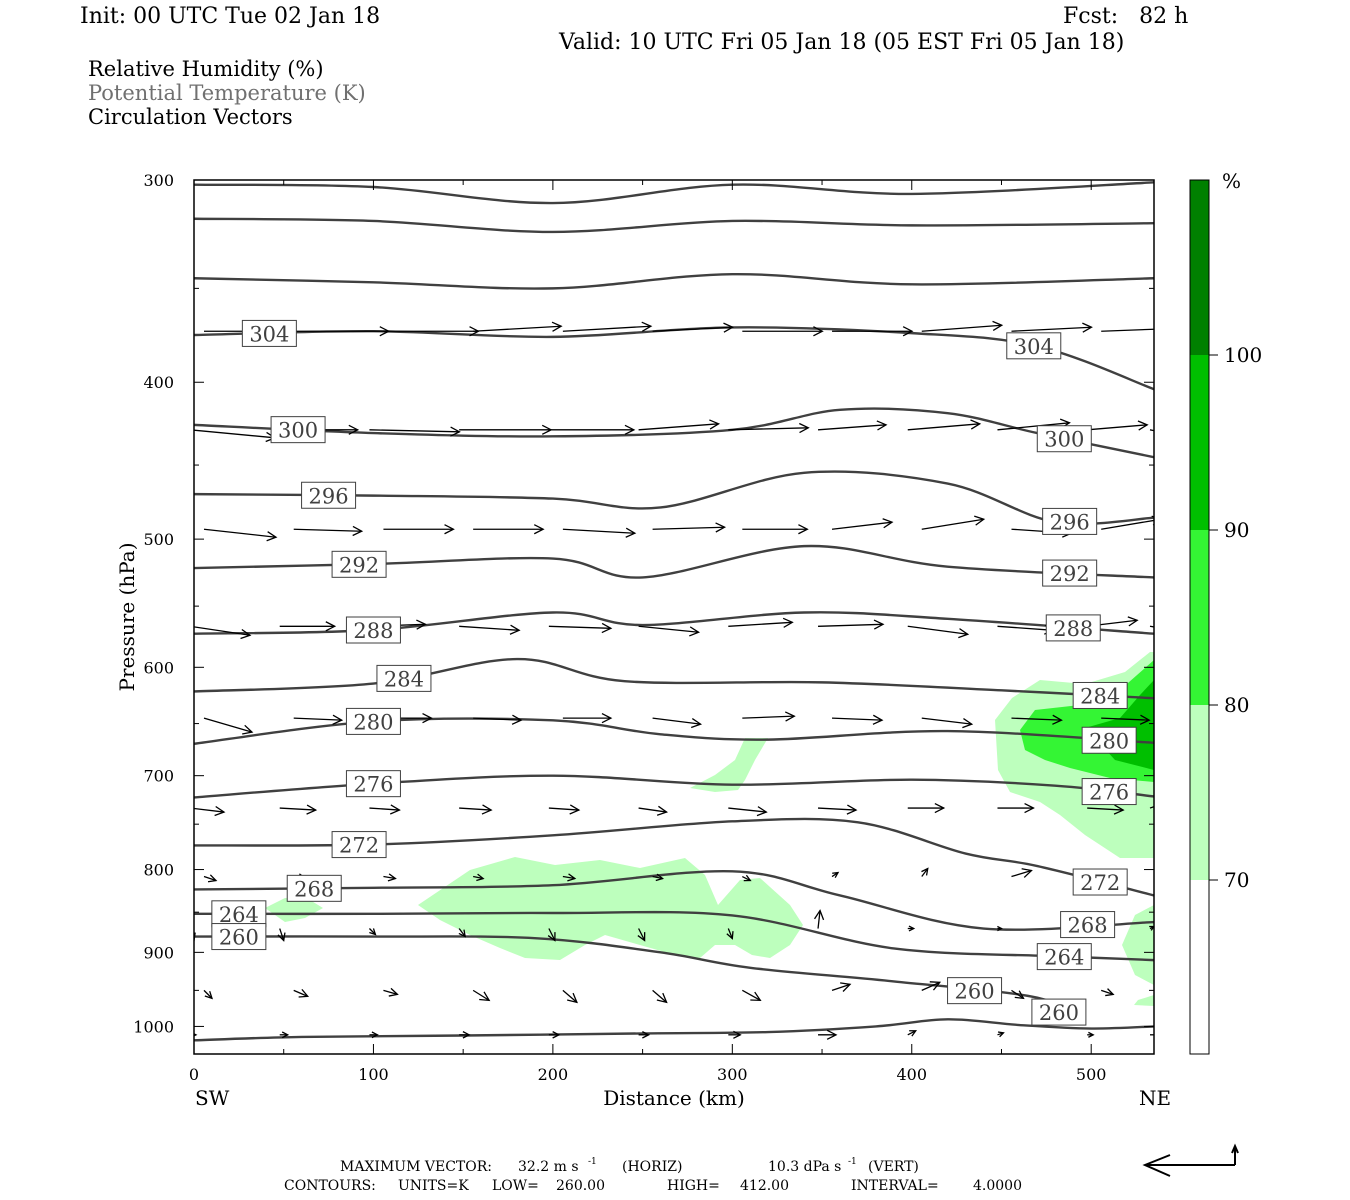  I want to click on colorbar: % 100 90 80 70, so click(1225, 612).